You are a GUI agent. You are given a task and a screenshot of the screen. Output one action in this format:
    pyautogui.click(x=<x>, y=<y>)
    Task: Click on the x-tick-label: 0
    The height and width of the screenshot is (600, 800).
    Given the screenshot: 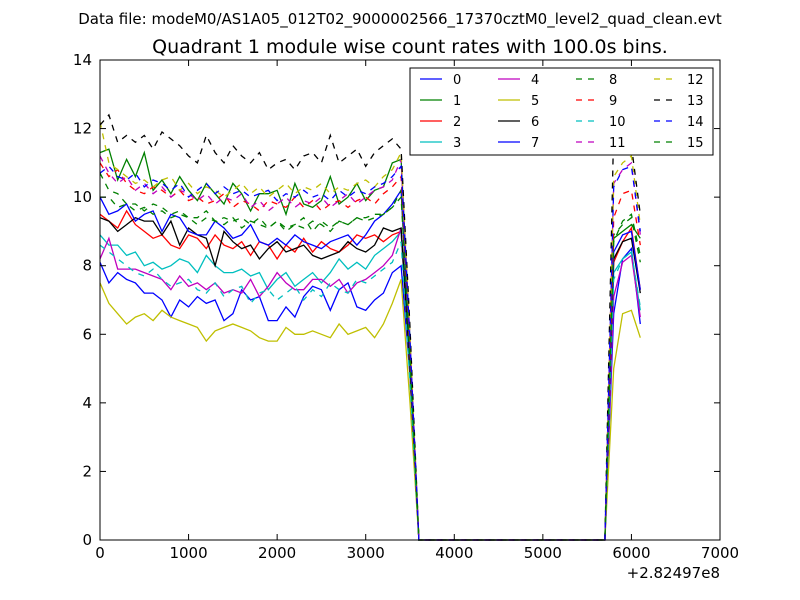 What is the action you would take?
    pyautogui.click(x=100, y=553)
    